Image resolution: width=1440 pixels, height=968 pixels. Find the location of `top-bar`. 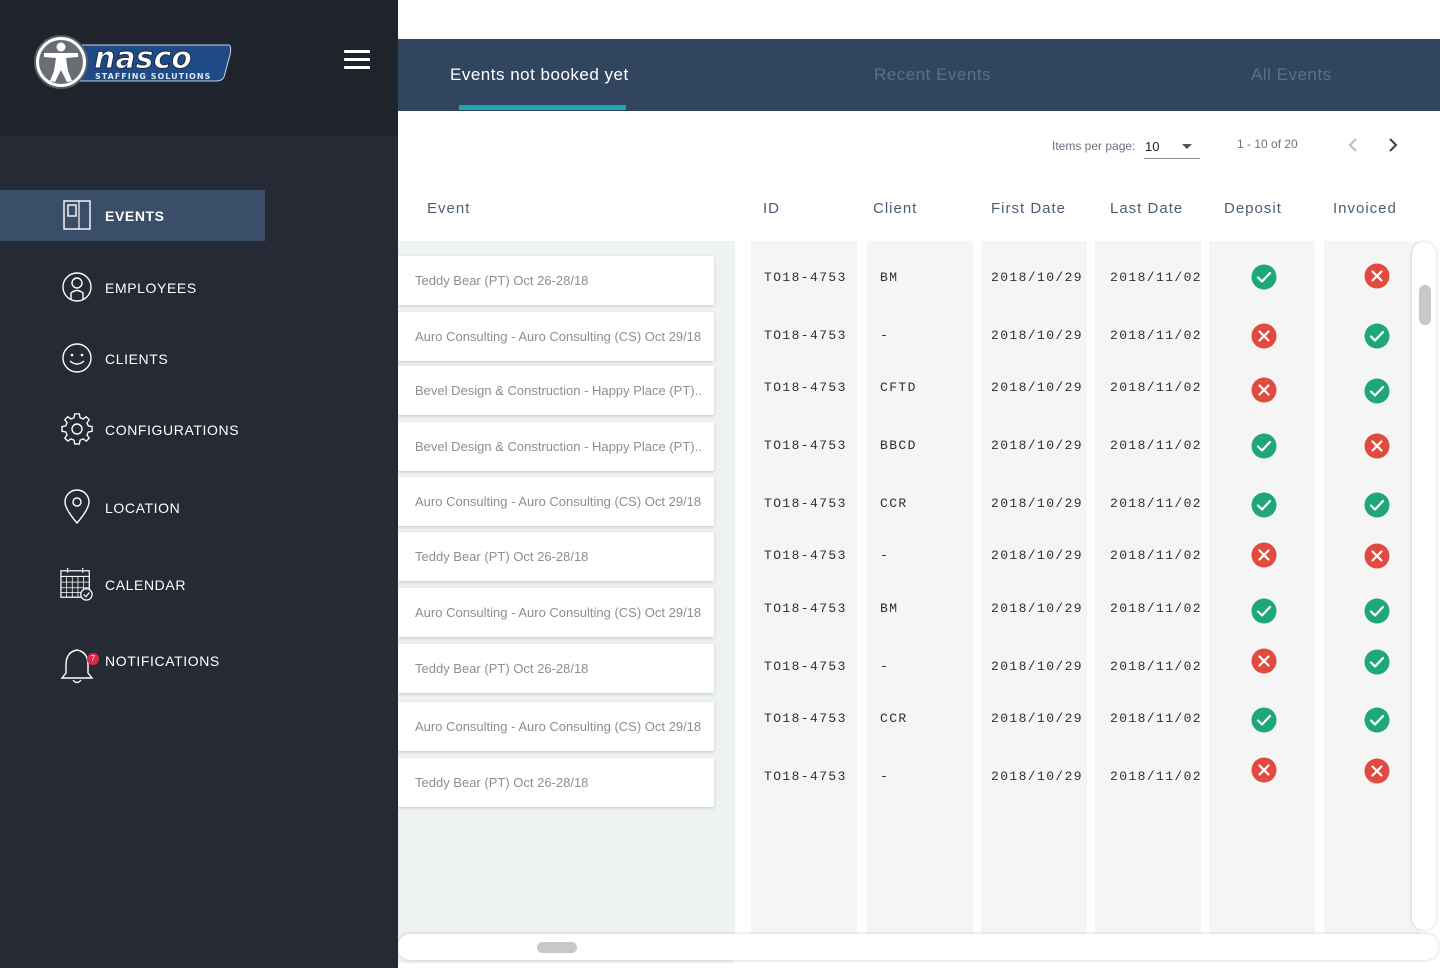

top-bar is located at coordinates (919, 19).